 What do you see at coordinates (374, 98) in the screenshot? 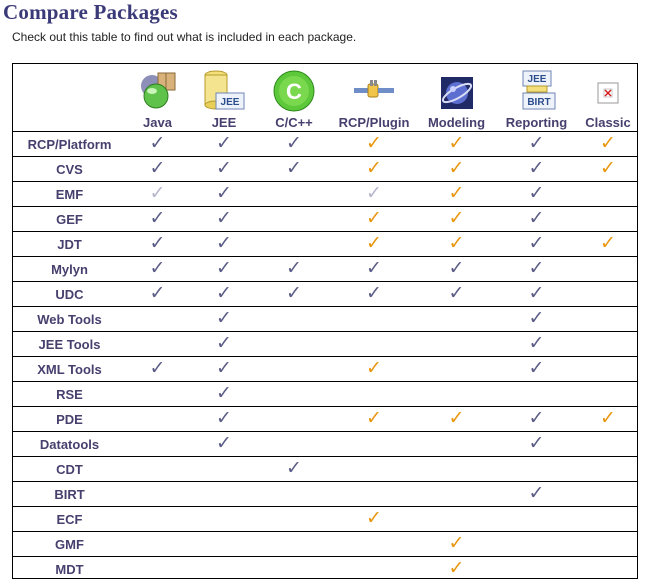
I see `package-rcp-plugin: RCP/Plugin` at bounding box center [374, 98].